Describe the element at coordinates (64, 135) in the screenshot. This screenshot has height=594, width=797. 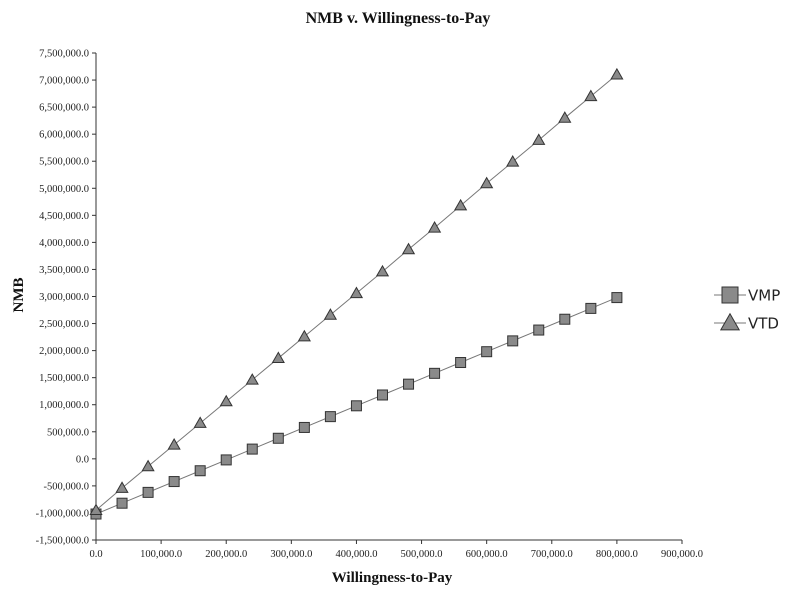
I see `y-tick-label: 6,000,000.0` at that location.